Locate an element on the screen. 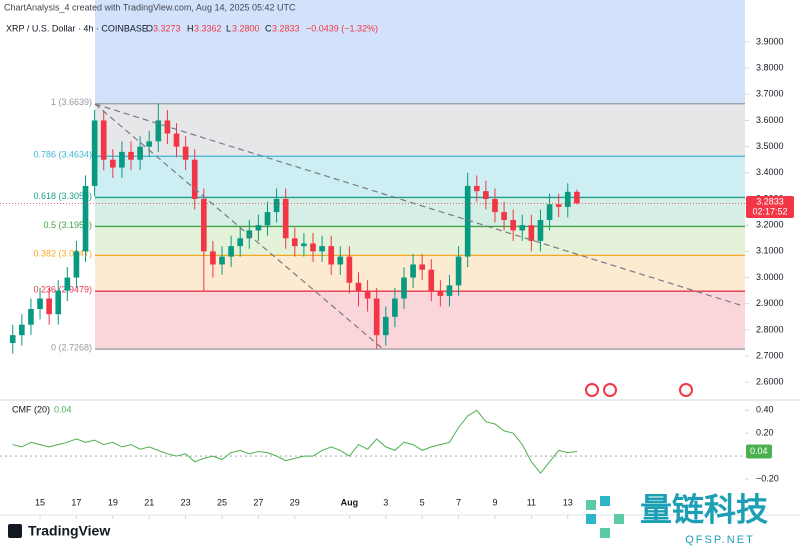  x-tick-label: 19 is located at coordinates (113, 502).